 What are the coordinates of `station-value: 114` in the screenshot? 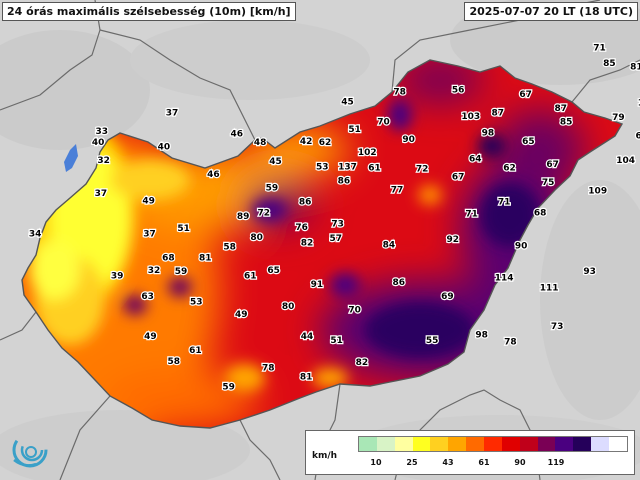 It's located at (504, 279).